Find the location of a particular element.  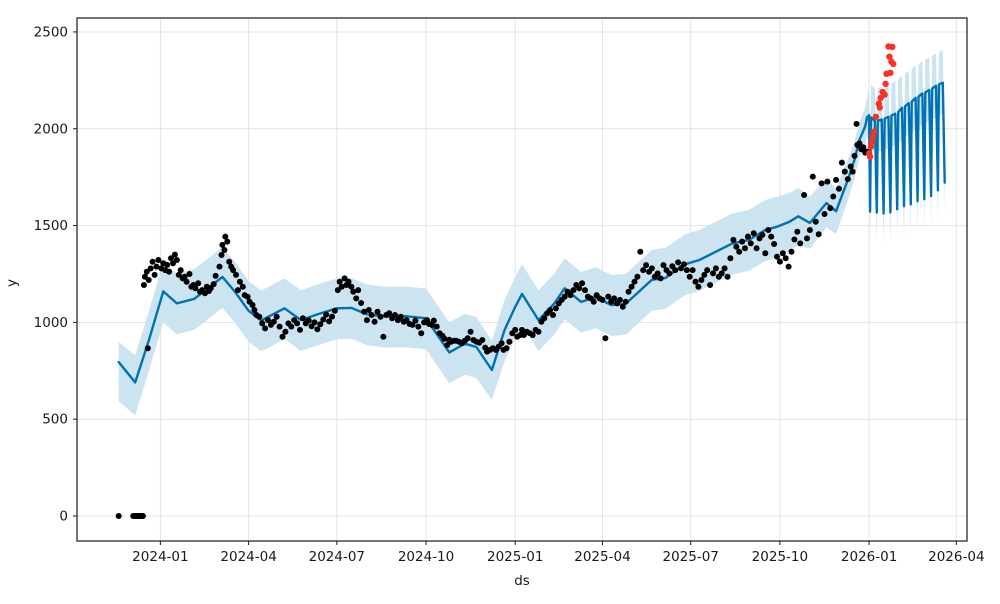

x-tick-label: 2025-07 is located at coordinates (690, 557).